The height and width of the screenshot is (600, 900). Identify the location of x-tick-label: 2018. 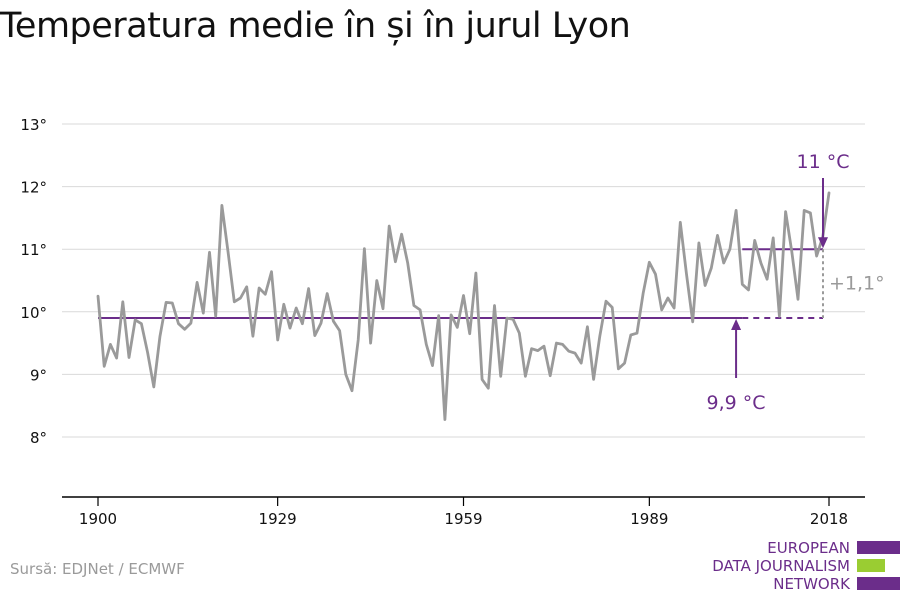
(829, 519).